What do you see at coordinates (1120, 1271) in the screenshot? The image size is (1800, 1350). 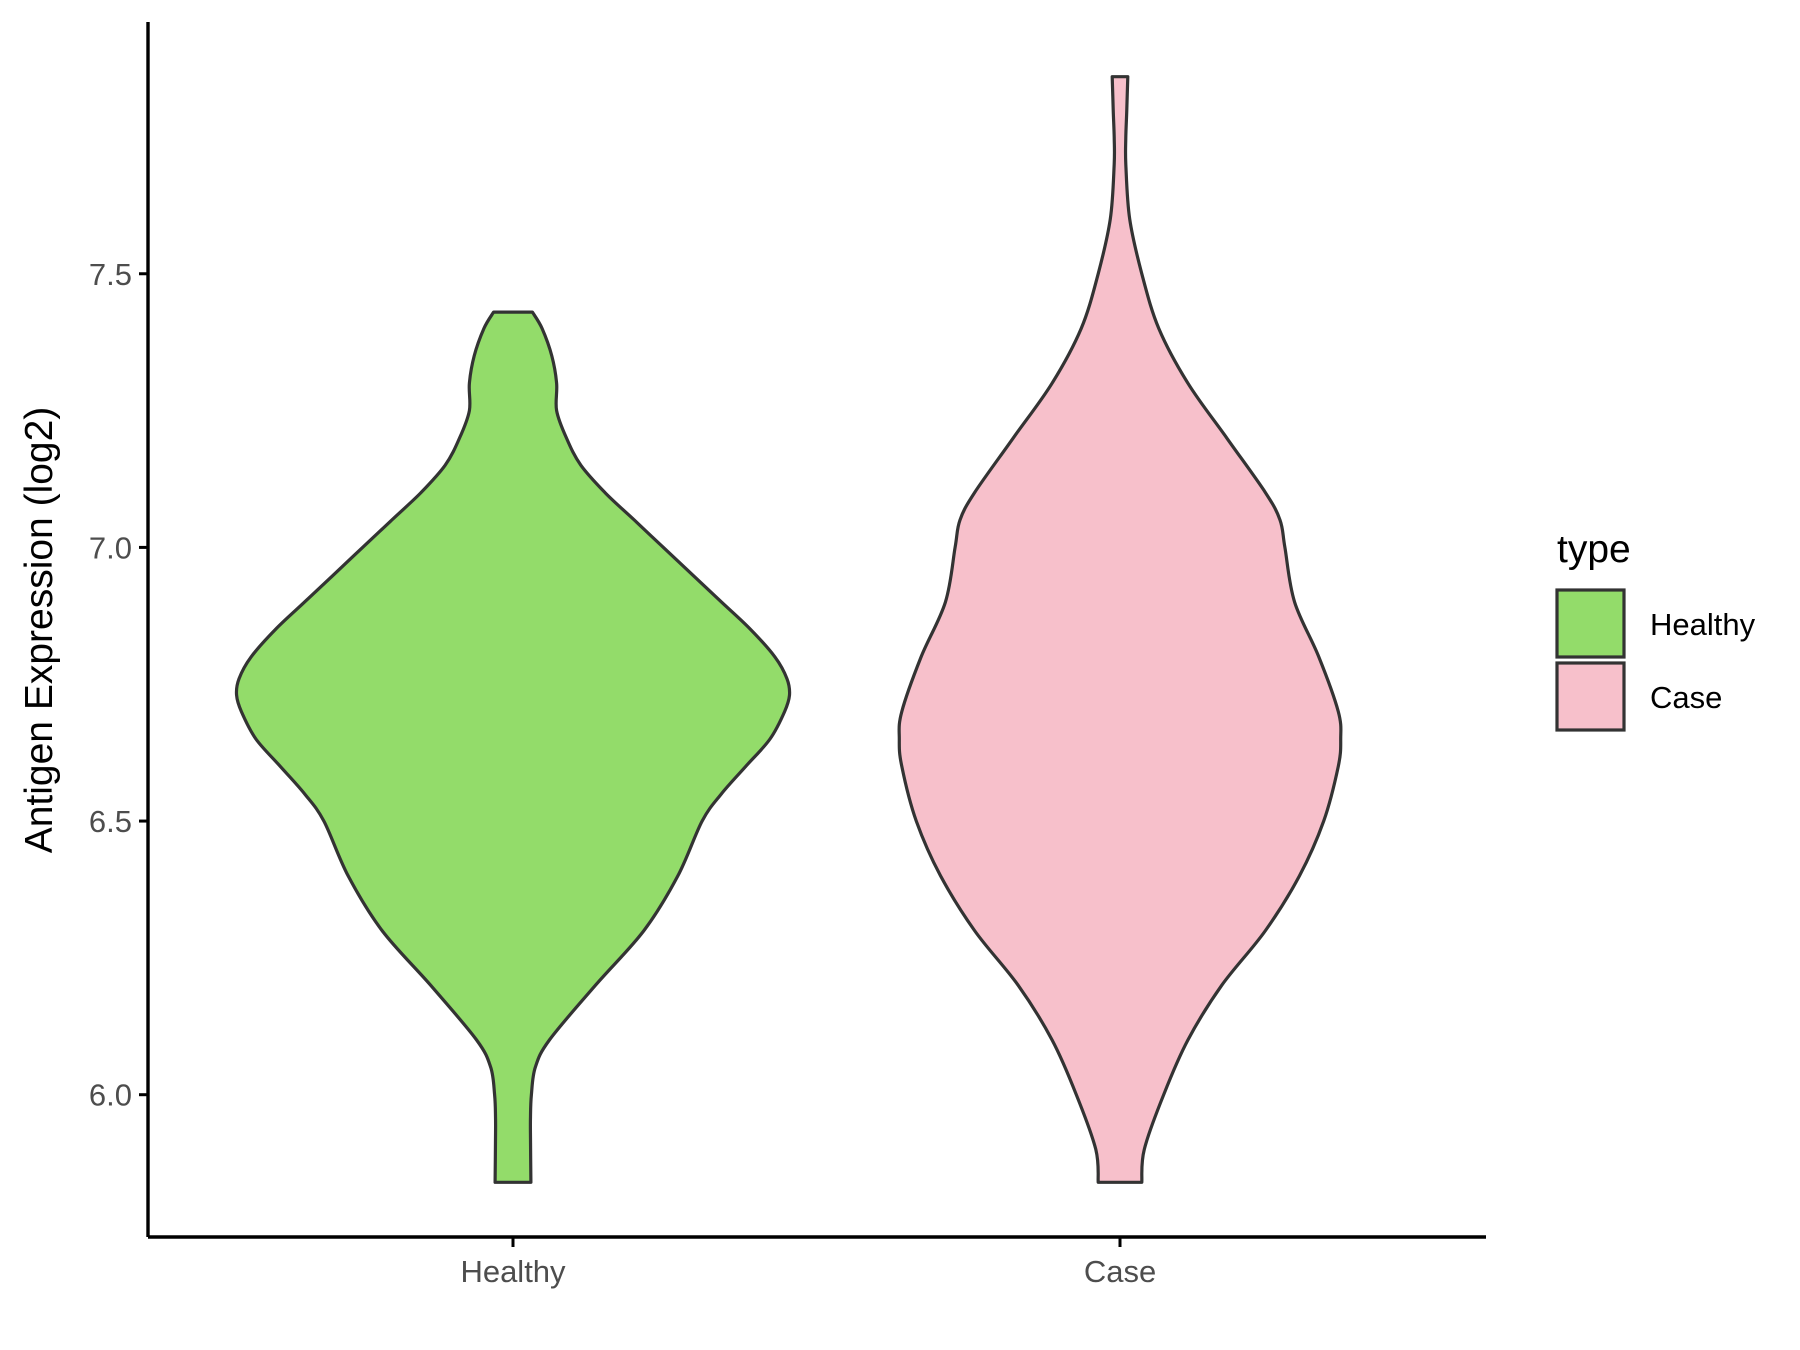 I see `x-tick-label: Case` at bounding box center [1120, 1271].